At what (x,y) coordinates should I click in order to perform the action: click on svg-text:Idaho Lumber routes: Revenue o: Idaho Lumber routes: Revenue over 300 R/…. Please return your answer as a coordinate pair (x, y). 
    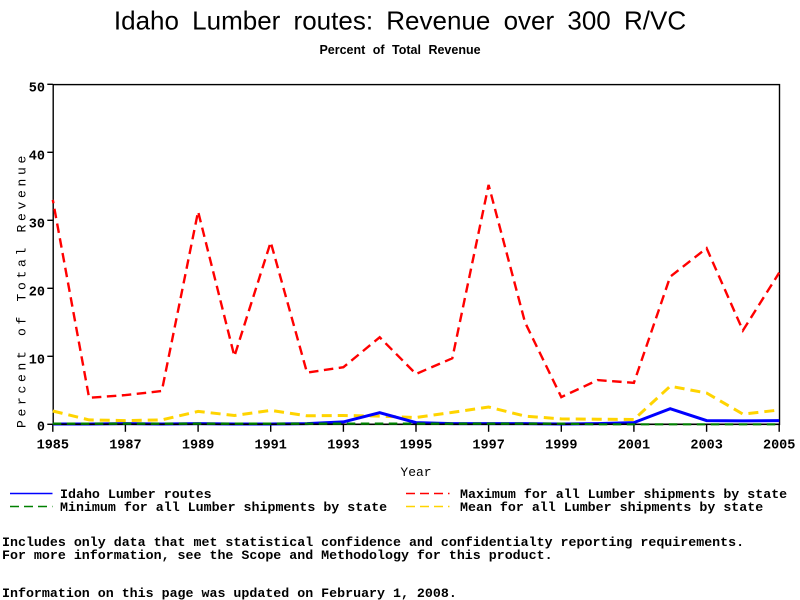
    Looking at the image, I should click on (400, 21).